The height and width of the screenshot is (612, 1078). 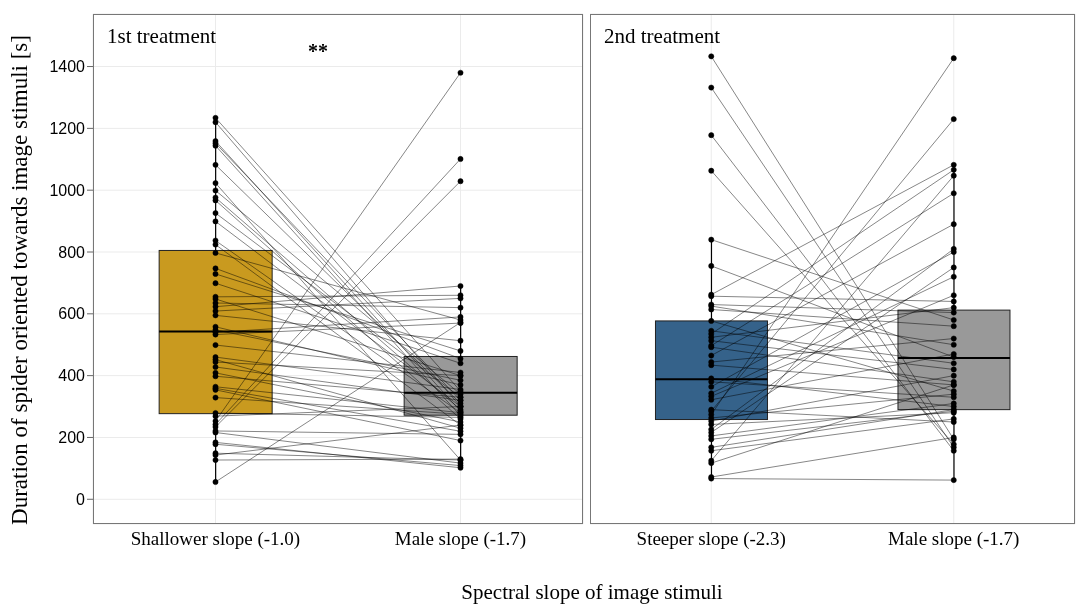 What do you see at coordinates (72, 376) in the screenshot?
I see `y-tick-label: 400` at bounding box center [72, 376].